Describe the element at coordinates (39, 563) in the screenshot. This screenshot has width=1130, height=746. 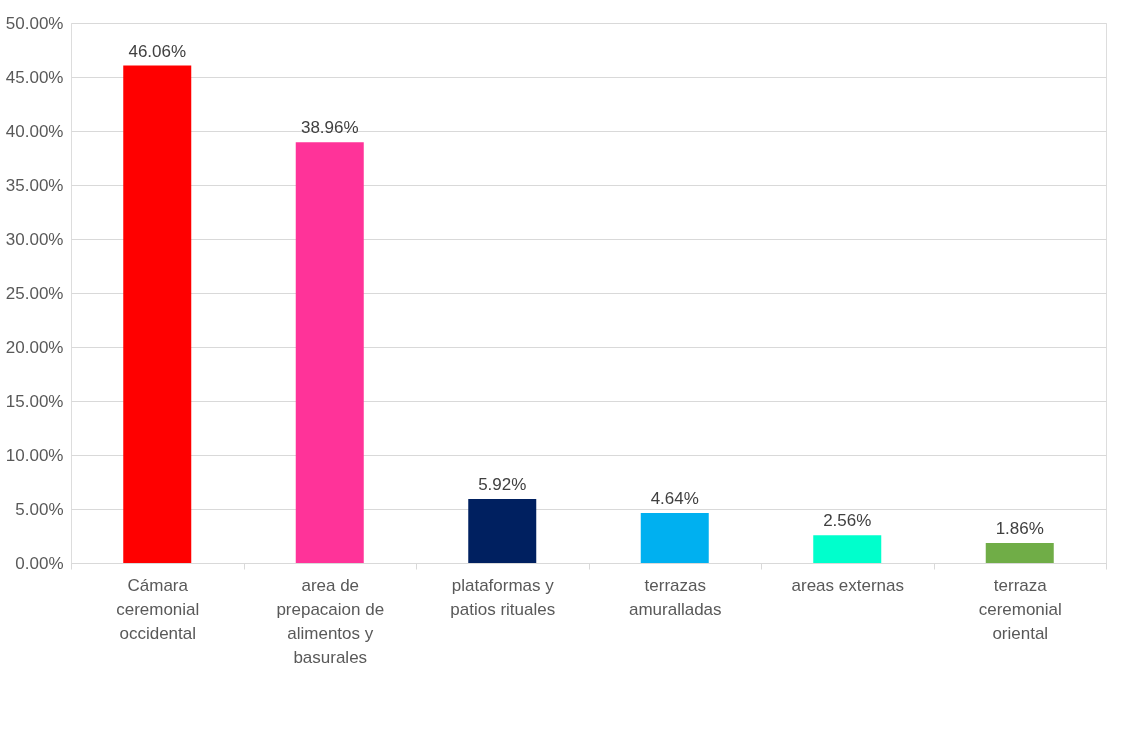
I see `y-tick-label: 0.00%` at that location.